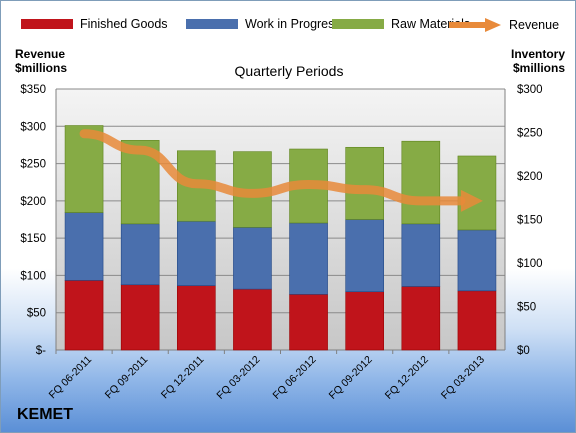  Describe the element at coordinates (41, 68) in the screenshot. I see `left-axis-title-line2: $millions` at that location.